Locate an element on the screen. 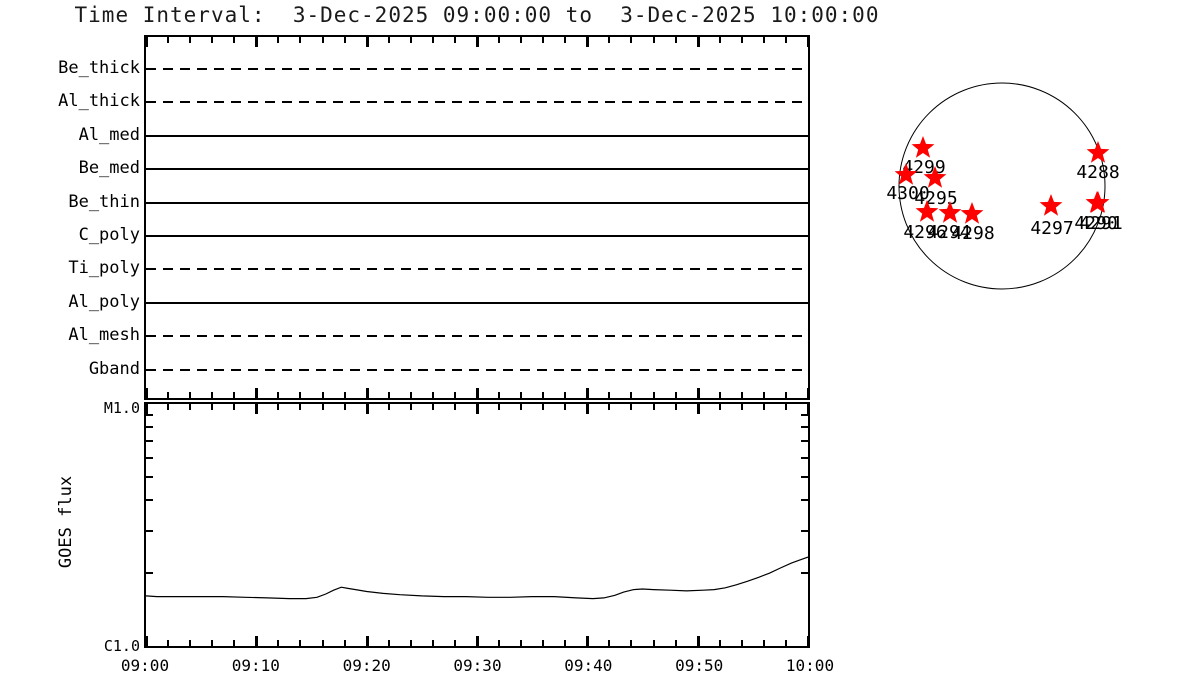 The image size is (1200, 700). active-region-number-label: 4298 is located at coordinates (972, 233).